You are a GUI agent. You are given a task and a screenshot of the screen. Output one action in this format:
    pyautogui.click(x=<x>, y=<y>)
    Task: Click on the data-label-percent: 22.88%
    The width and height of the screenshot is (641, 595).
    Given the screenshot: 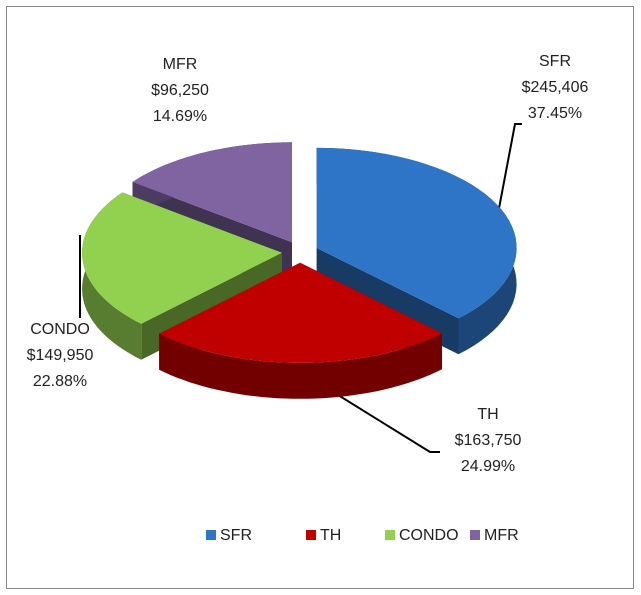 What is the action you would take?
    pyautogui.click(x=60, y=381)
    